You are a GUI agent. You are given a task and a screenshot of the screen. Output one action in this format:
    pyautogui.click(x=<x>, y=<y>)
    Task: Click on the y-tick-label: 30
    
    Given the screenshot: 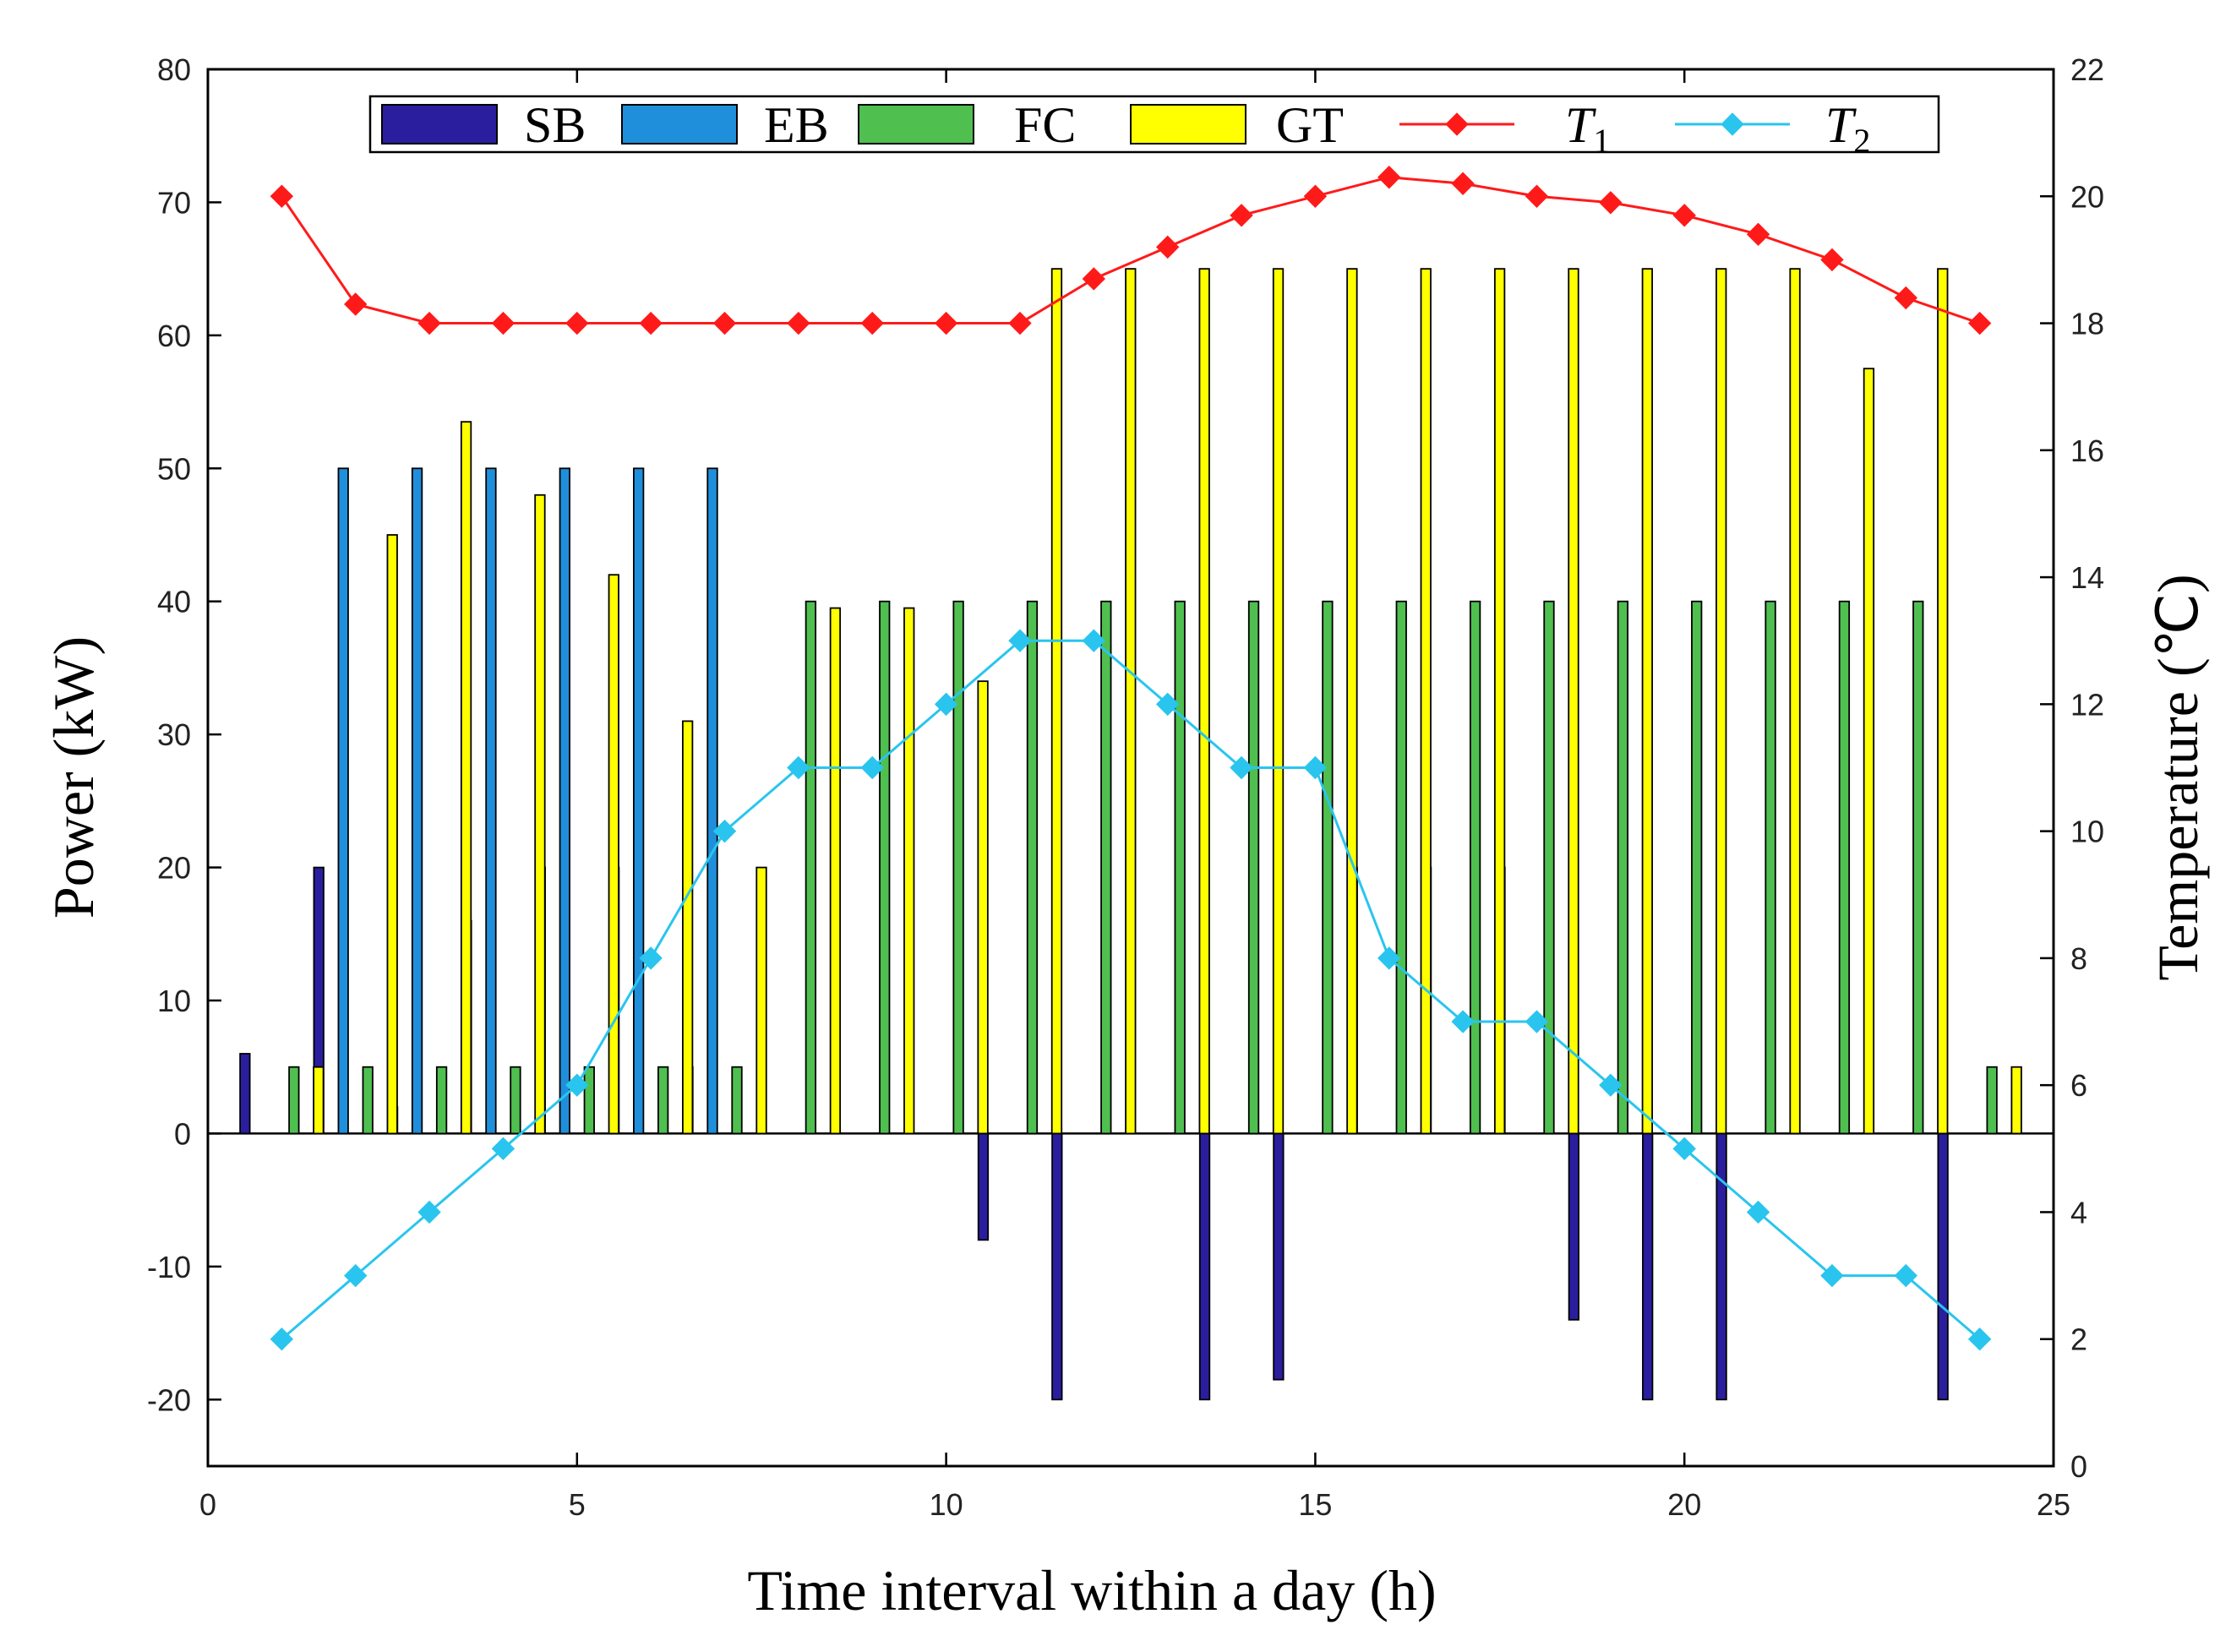 What is the action you would take?
    pyautogui.click(x=174, y=735)
    